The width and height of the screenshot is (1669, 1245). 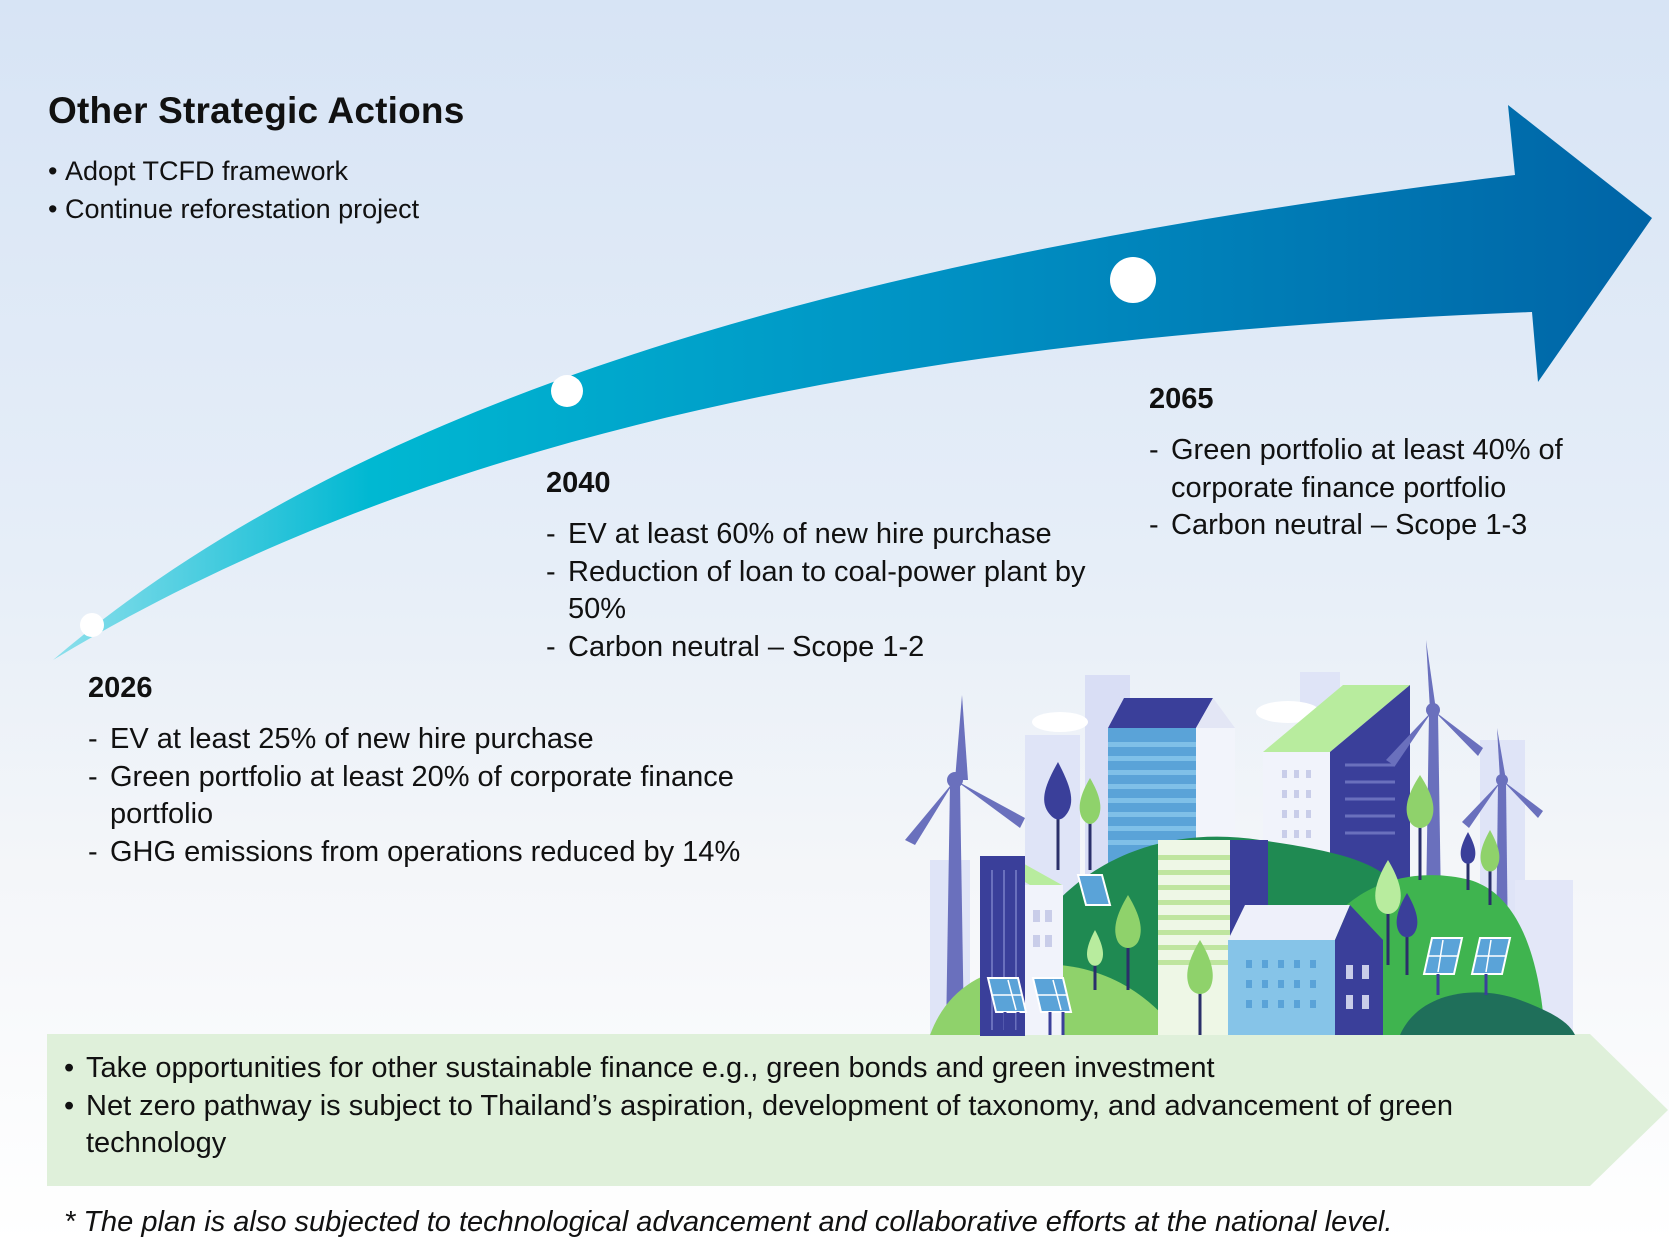 What do you see at coordinates (233, 209) in the screenshot?
I see `strategic-action-item: Continue reforestation project` at bounding box center [233, 209].